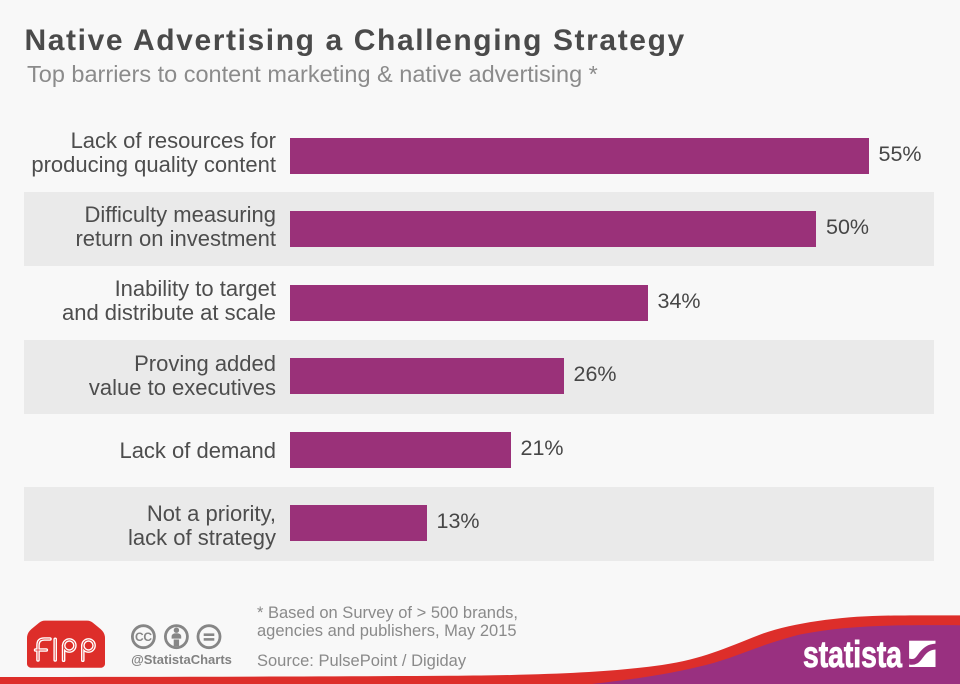 Image resolution: width=960 pixels, height=684 pixels. What do you see at coordinates (853, 654) in the screenshot?
I see `svg-text: statista` at bounding box center [853, 654].